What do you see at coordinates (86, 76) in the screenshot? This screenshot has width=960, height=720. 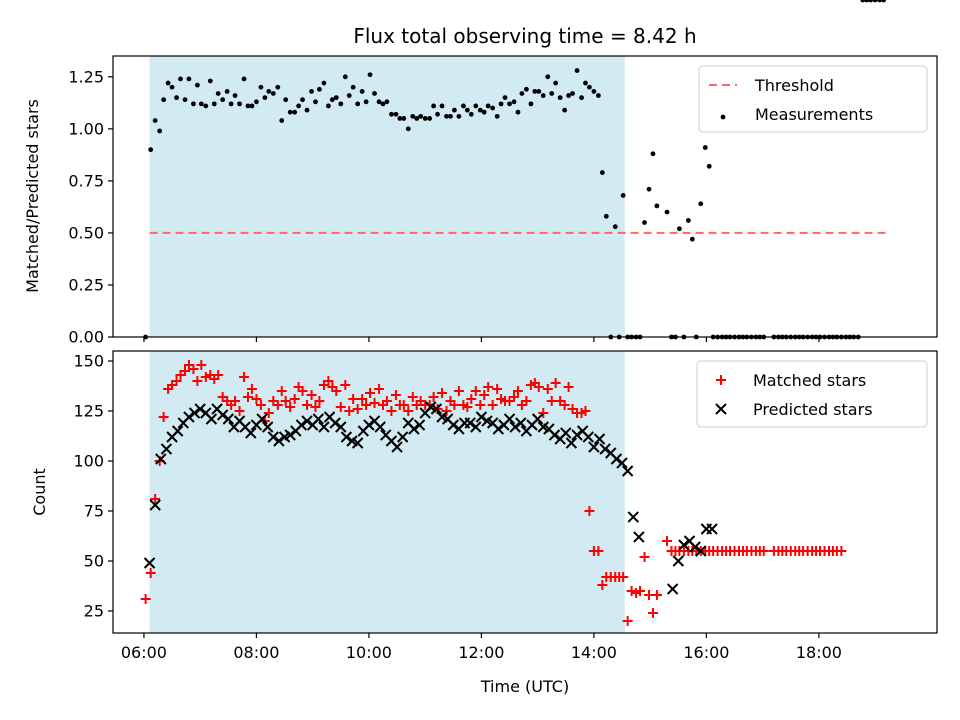 I see `y-tick-label: 1.25` at bounding box center [86, 76].